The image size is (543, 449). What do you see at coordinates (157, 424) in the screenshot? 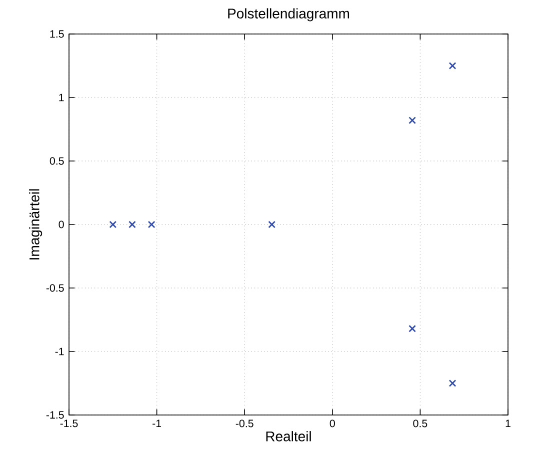
I see `x-tick-label: -1` at bounding box center [157, 424].